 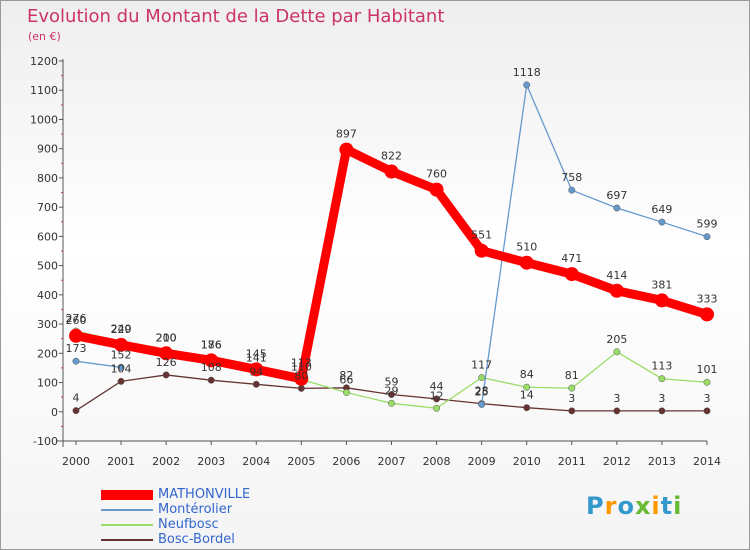 I want to click on y-tick-label: 200, so click(x=47, y=353).